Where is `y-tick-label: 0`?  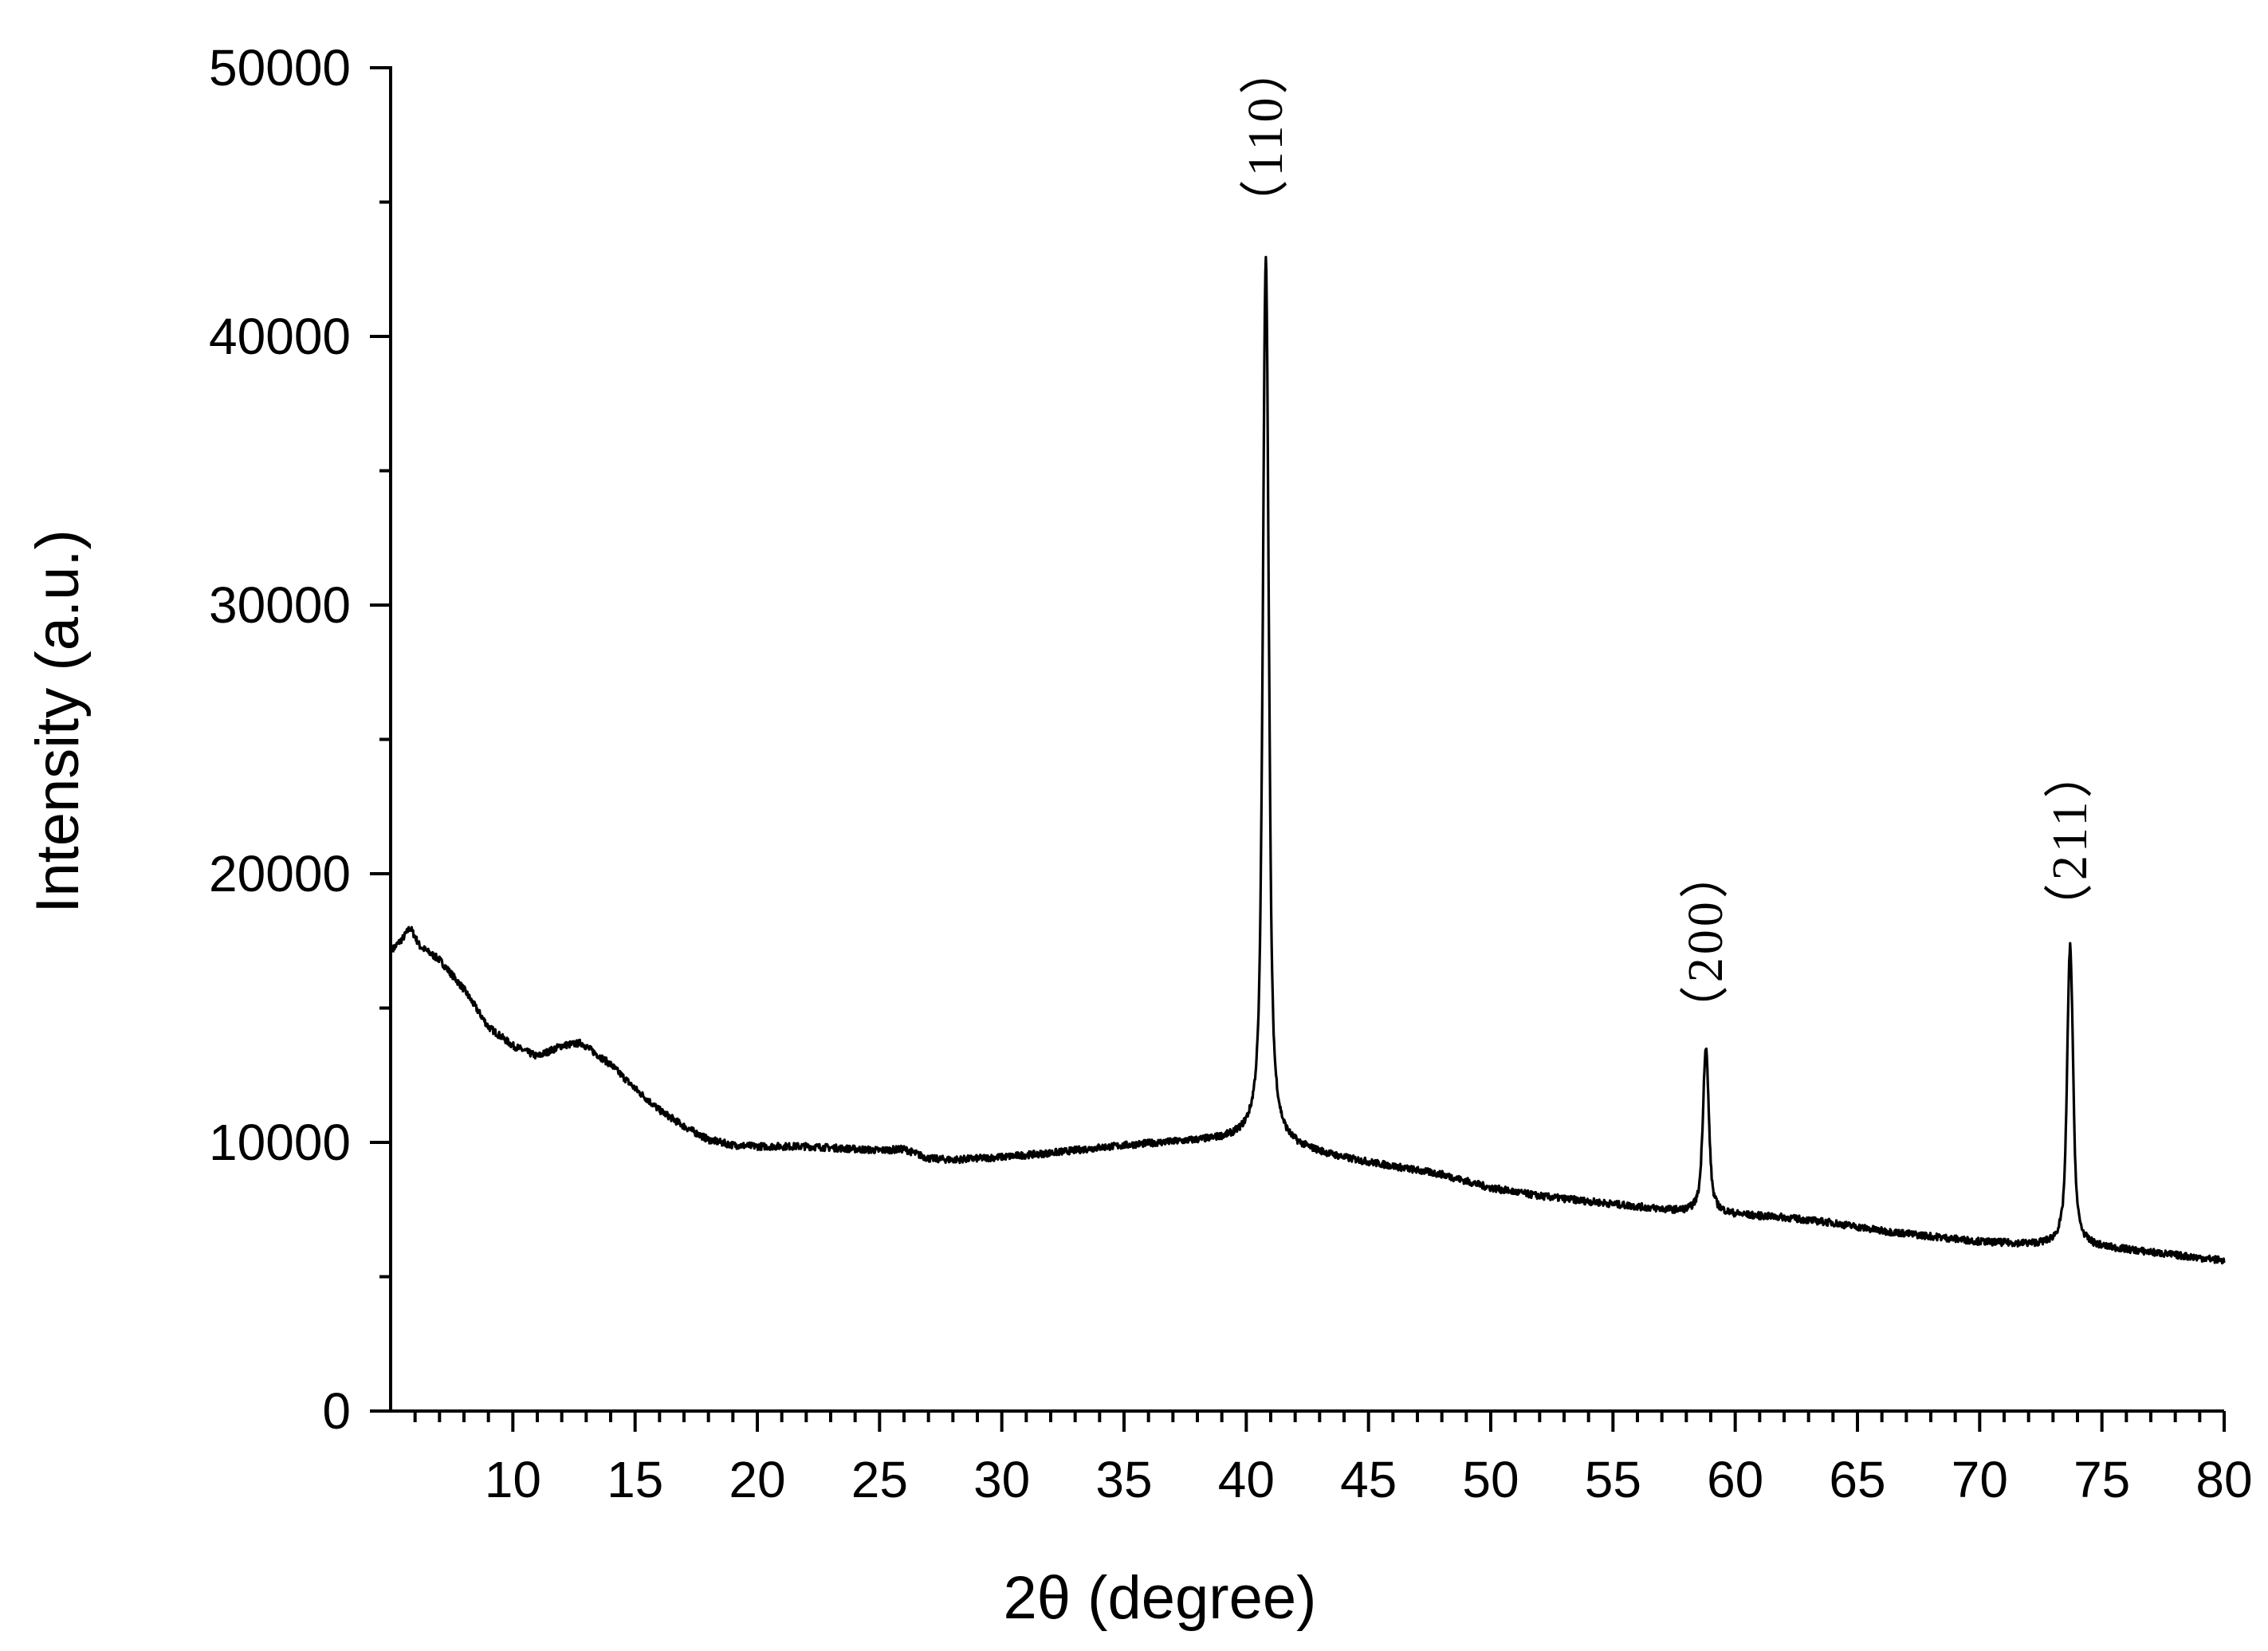
y-tick-label: 0 is located at coordinates (337, 1411).